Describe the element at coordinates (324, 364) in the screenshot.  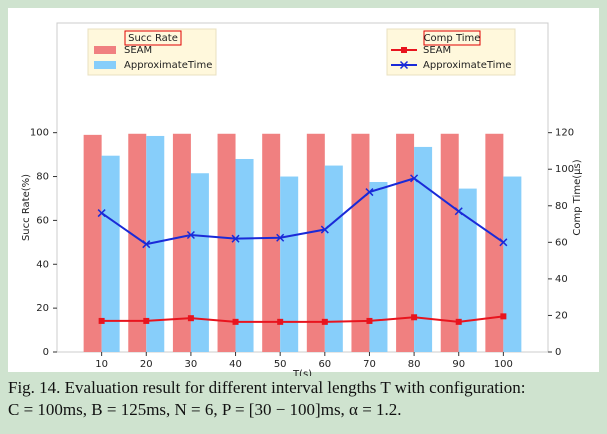
I see `x-tick-label: 60` at that location.